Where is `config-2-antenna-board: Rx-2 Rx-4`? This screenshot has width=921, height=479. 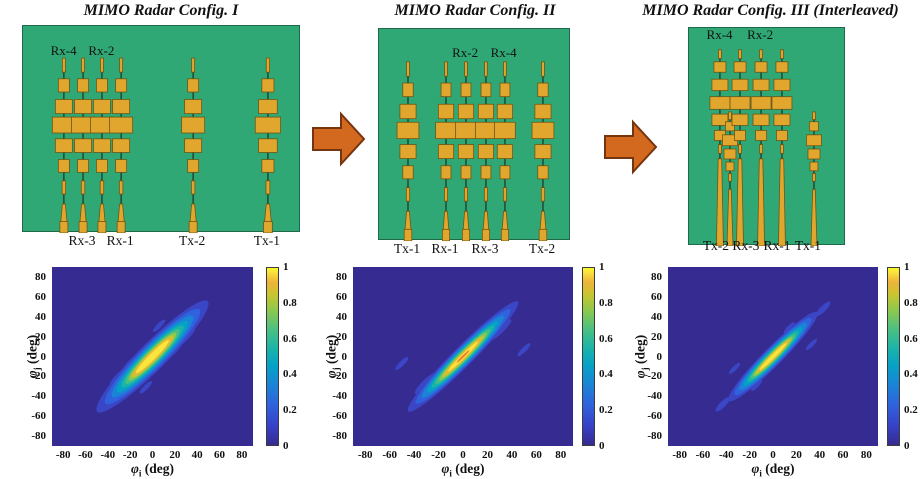
config-2-antenna-board: Rx-2 Rx-4 is located at coordinates (474, 134).